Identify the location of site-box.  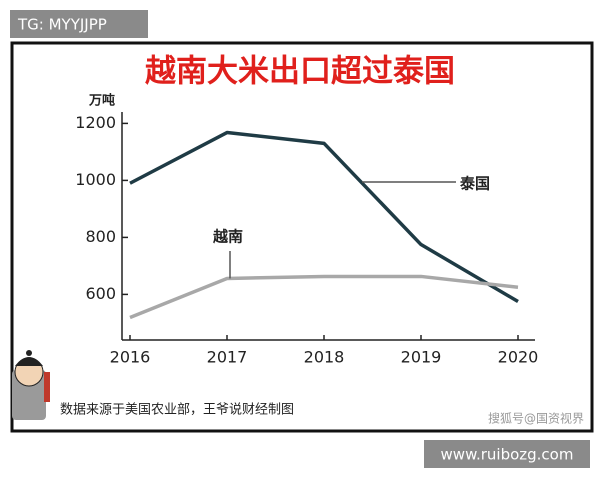
(507, 454).